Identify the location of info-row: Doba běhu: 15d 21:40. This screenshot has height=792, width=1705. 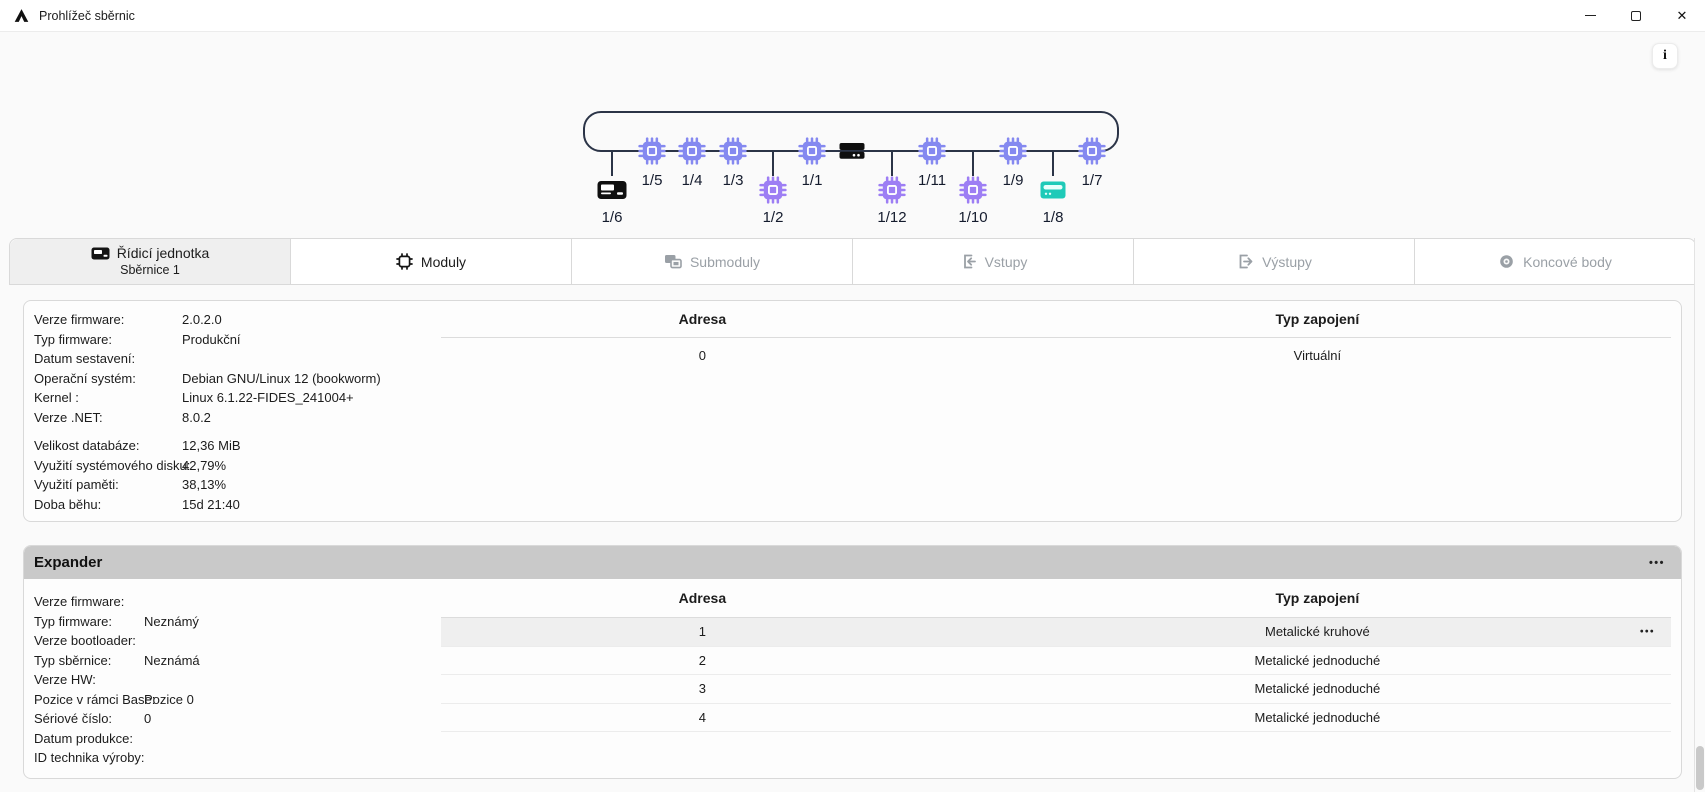
(237, 505).